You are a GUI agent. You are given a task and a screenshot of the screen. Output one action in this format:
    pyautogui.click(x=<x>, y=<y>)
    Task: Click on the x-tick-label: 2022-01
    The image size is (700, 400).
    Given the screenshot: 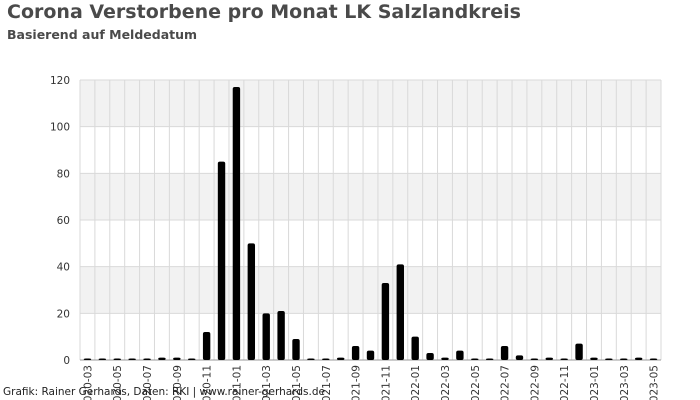 What is the action you would take?
    pyautogui.click(x=416, y=382)
    